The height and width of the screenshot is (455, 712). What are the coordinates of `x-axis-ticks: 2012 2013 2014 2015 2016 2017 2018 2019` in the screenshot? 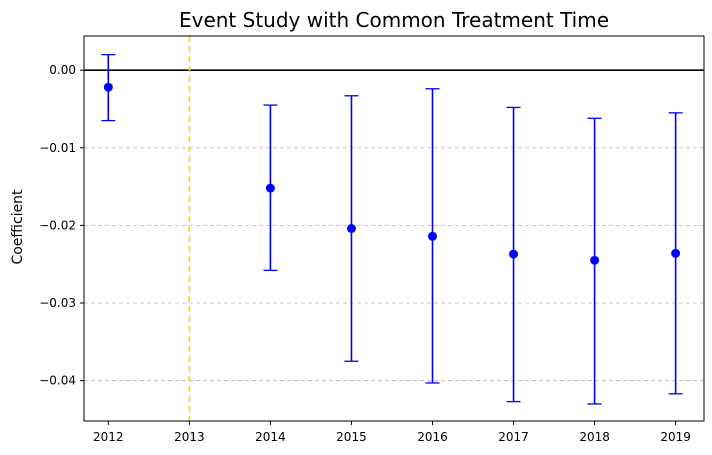 It's located at (392, 432).